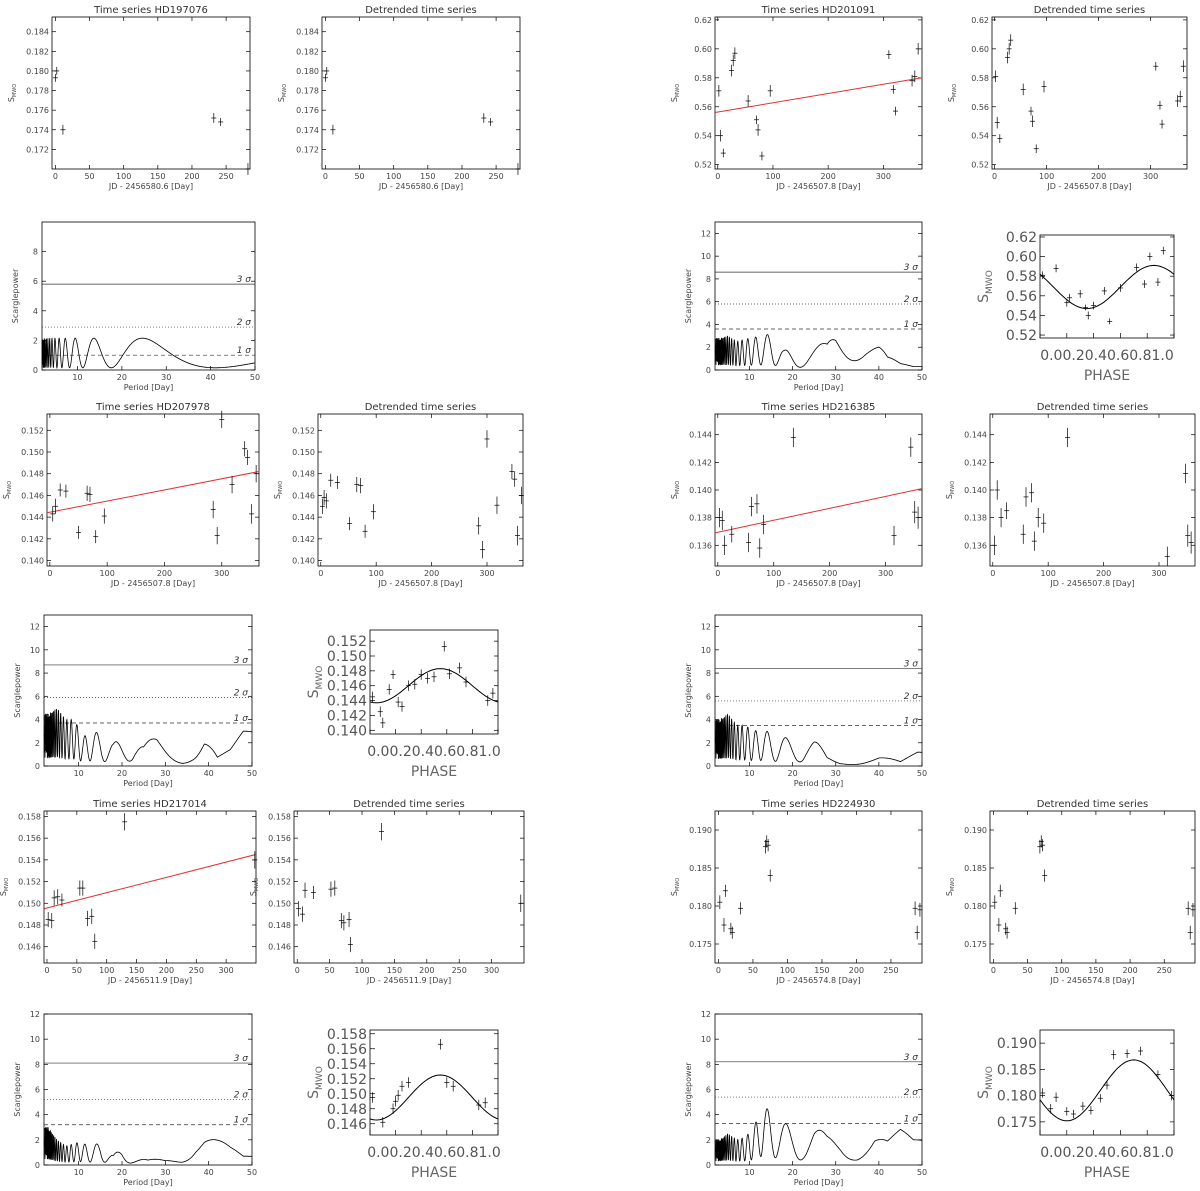 This screenshot has width=1200, height=1191. Describe the element at coordinates (32, 539) in the screenshot. I see `y-tick-label: 0.142` at that location.